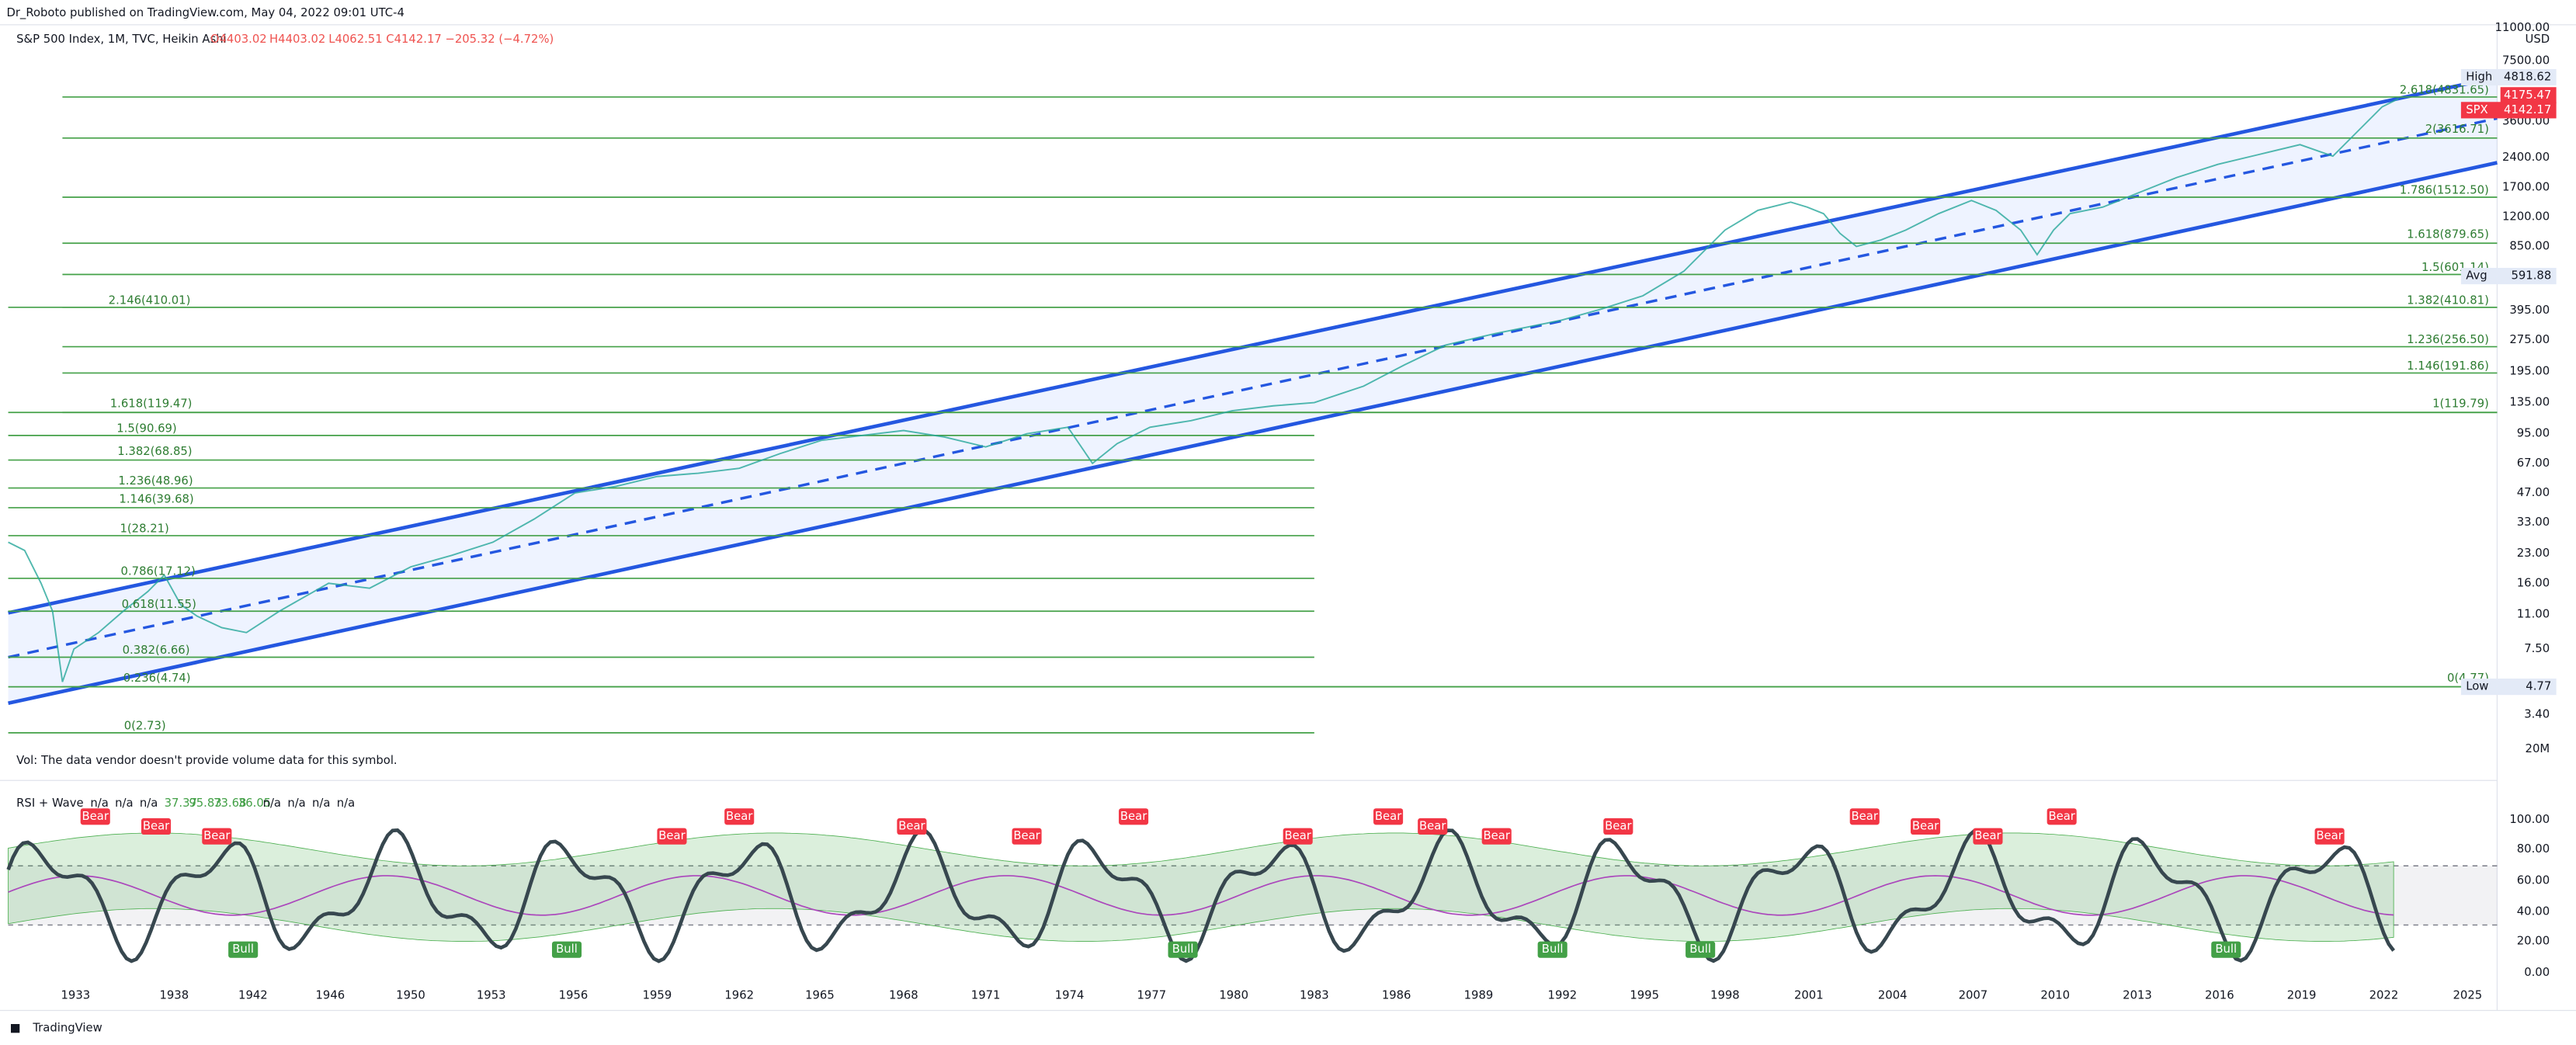 Image resolution: width=2576 pixels, height=1045 pixels. What do you see at coordinates (657, 995) in the screenshot?
I see `time-tick: 1959` at bounding box center [657, 995].